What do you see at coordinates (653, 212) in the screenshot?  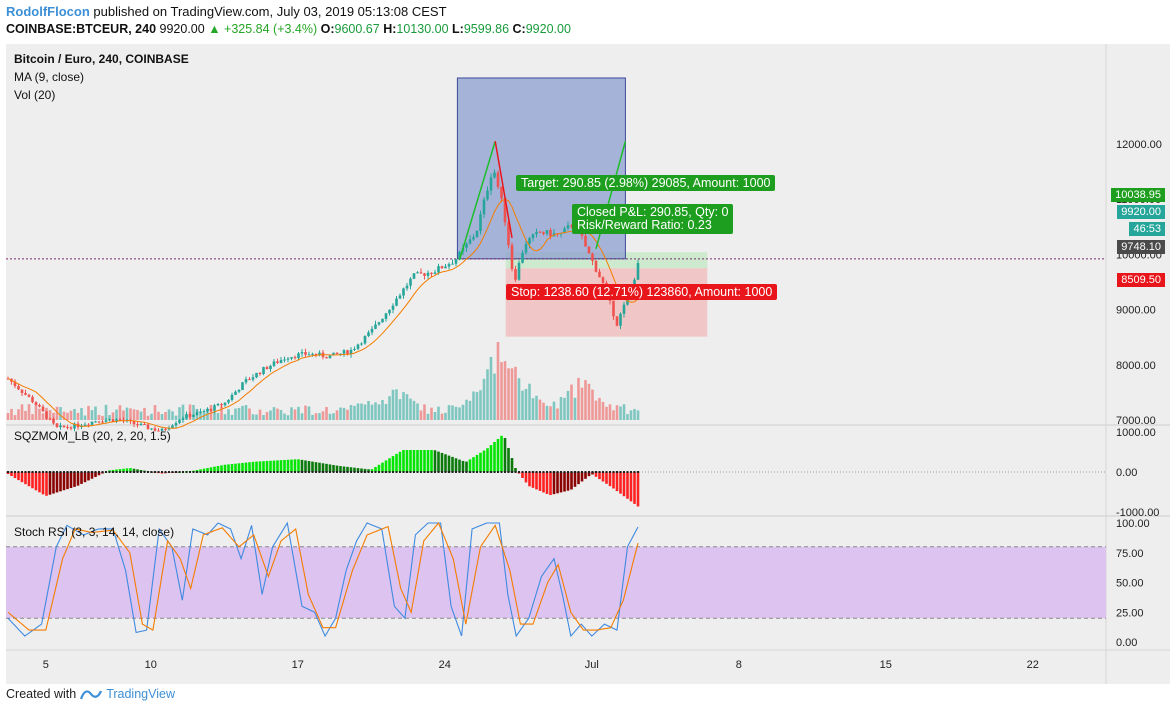 I see `closed-pnl-text: Closed P&L: 290.85, Qty: 0` at bounding box center [653, 212].